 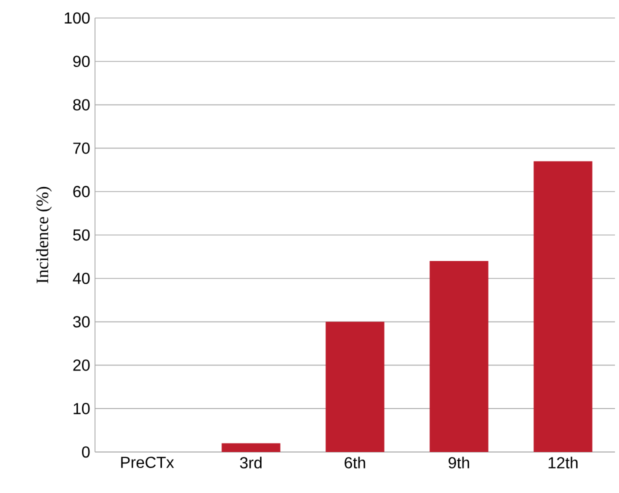 I want to click on x-tick-label: 3rd, so click(x=251, y=462).